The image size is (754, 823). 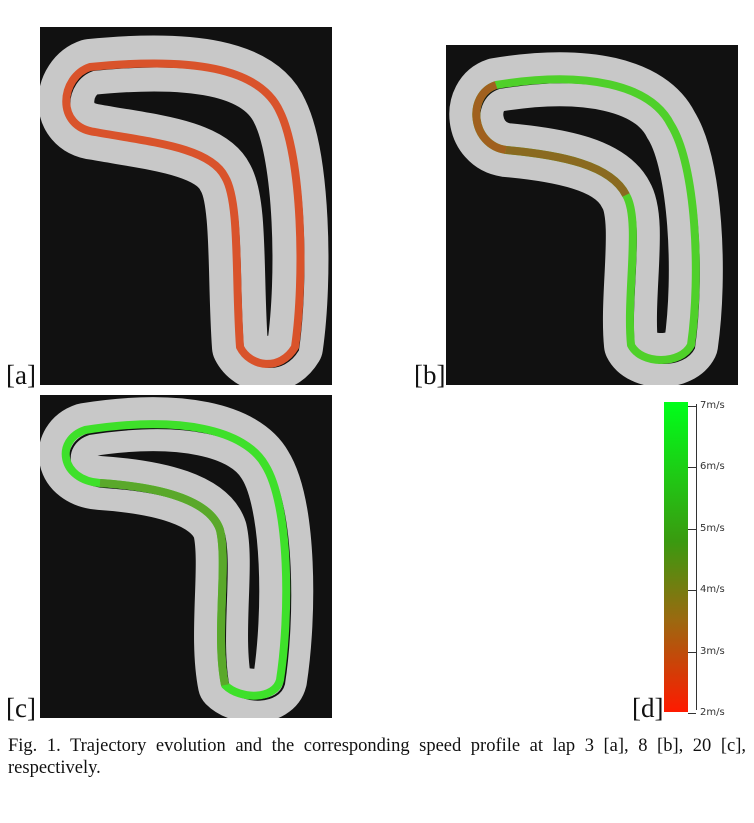 I want to click on colorbar-tick-label: 6m/s, so click(x=712, y=467).